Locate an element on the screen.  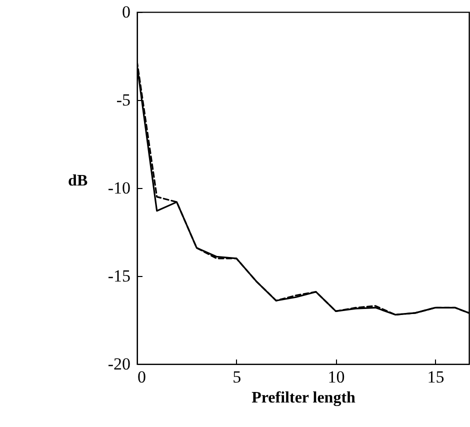
x-tick-label: 15 is located at coordinates (435, 377).